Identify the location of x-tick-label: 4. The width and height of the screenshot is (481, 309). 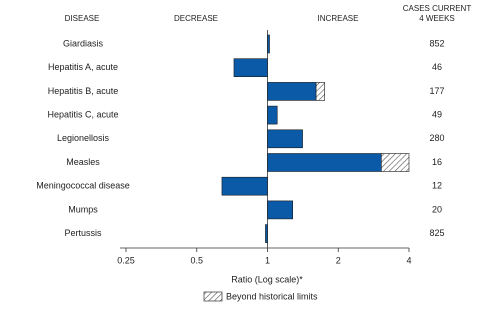
(408, 260).